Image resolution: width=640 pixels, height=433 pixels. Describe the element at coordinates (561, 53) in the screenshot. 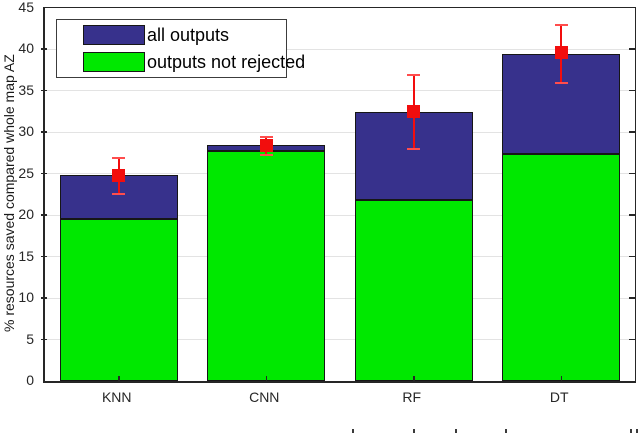

I see `error-bar-marker-DT` at that location.